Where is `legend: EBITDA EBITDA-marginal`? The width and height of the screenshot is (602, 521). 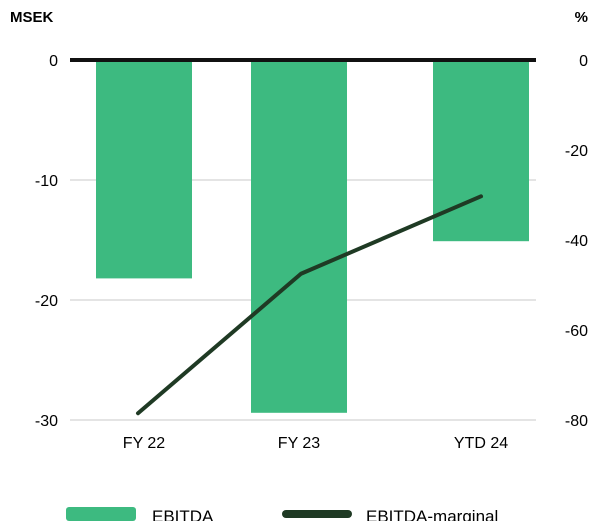 legend: EBITDA EBITDA-marginal is located at coordinates (282, 514).